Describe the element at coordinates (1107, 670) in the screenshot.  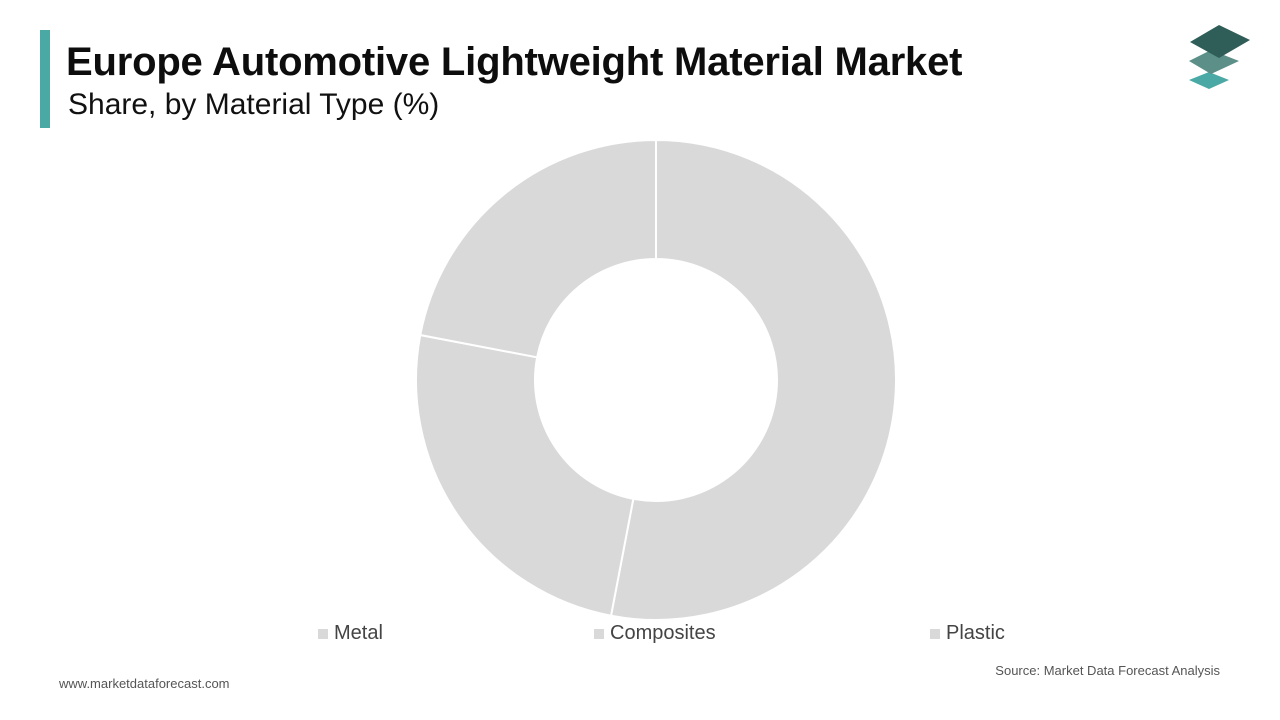
I see `source-note: Source: Market Data Forecast Analysis` at that location.